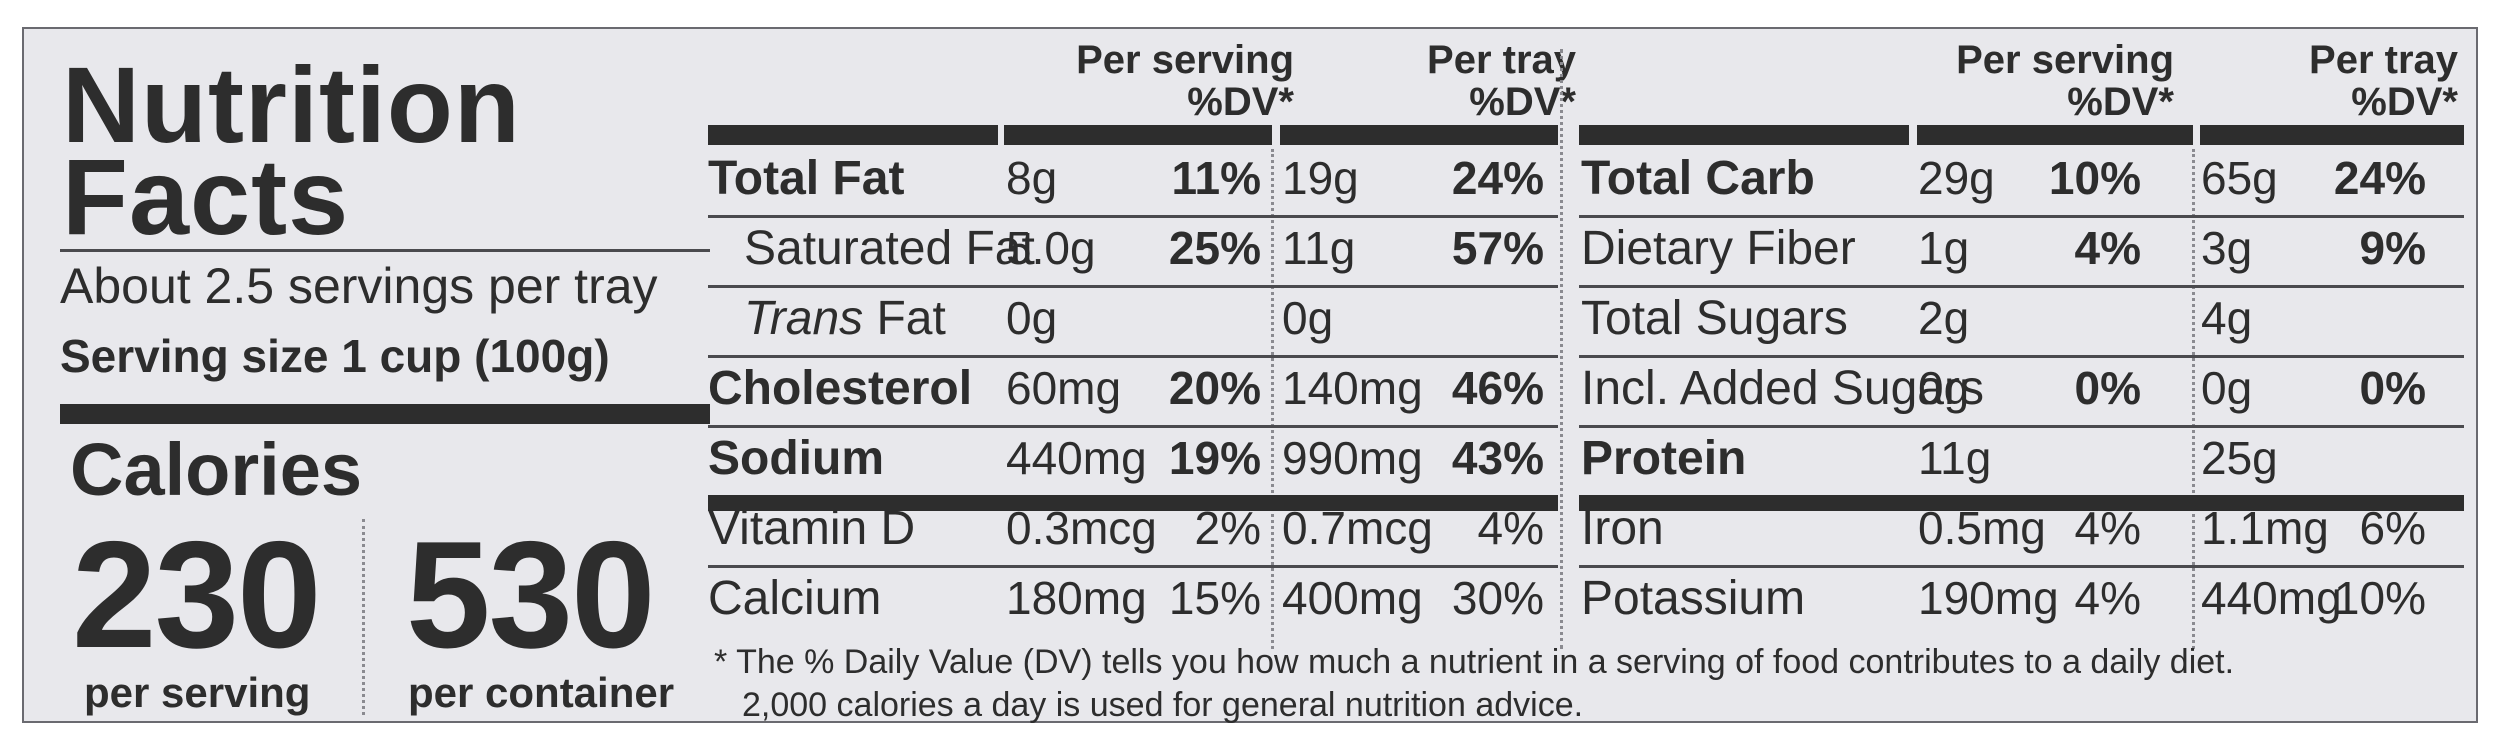  Describe the element at coordinates (806, 178) in the screenshot. I see `nutrient-name: Total Fat` at that location.